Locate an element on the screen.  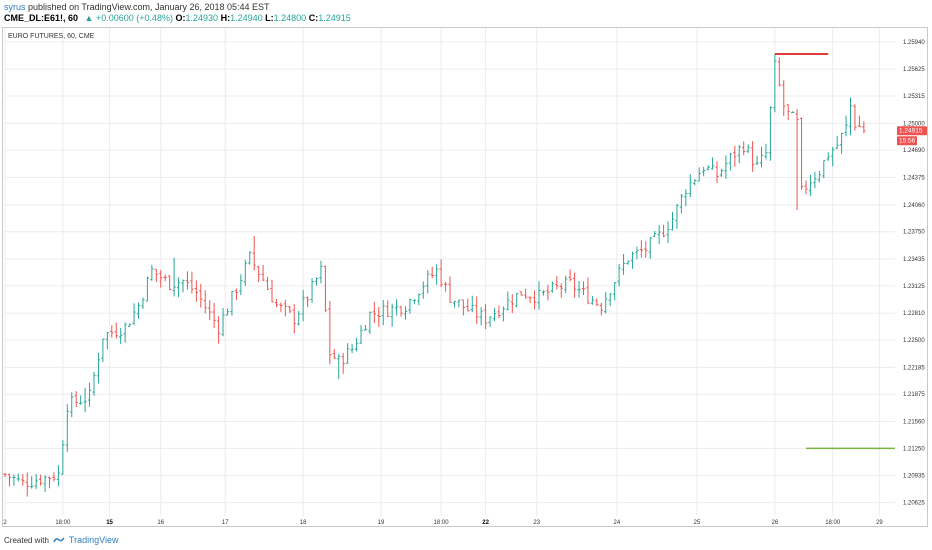
x-tick-label: 18:00 is located at coordinates (442, 523).